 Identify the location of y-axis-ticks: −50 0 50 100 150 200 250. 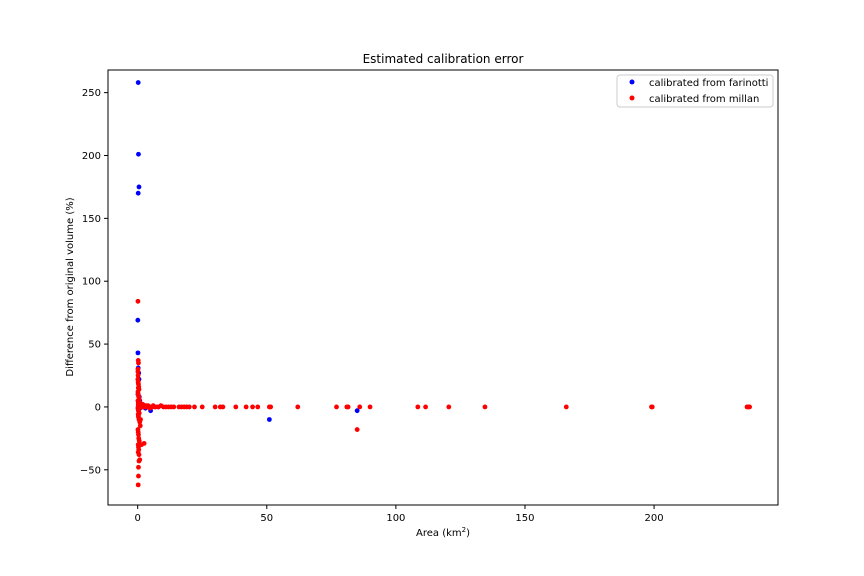
(94, 282).